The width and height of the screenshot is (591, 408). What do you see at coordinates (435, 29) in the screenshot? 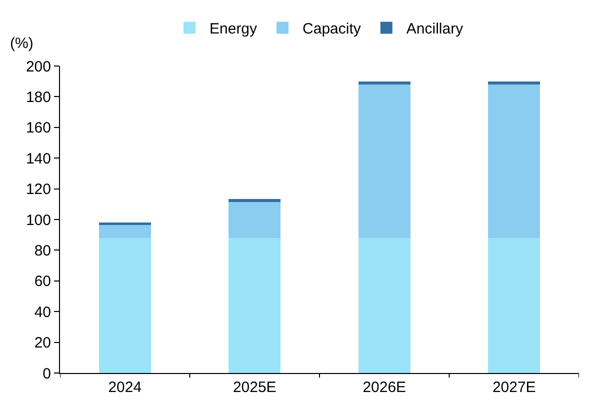
I see `legend-label: Ancillary` at bounding box center [435, 29].